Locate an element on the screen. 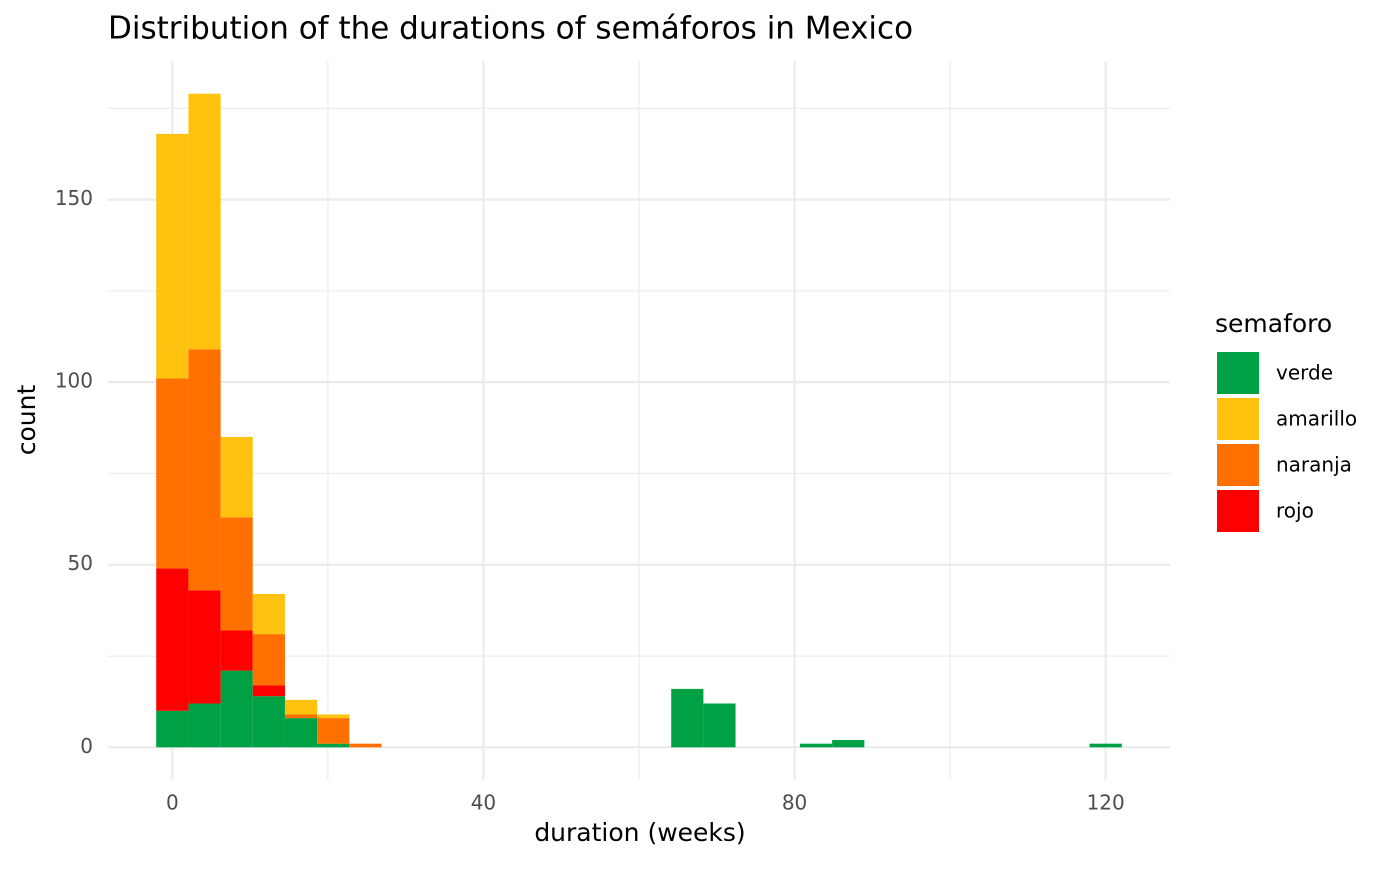 This screenshot has height=869, width=1400. x-tick-label: 0 is located at coordinates (172, 803).